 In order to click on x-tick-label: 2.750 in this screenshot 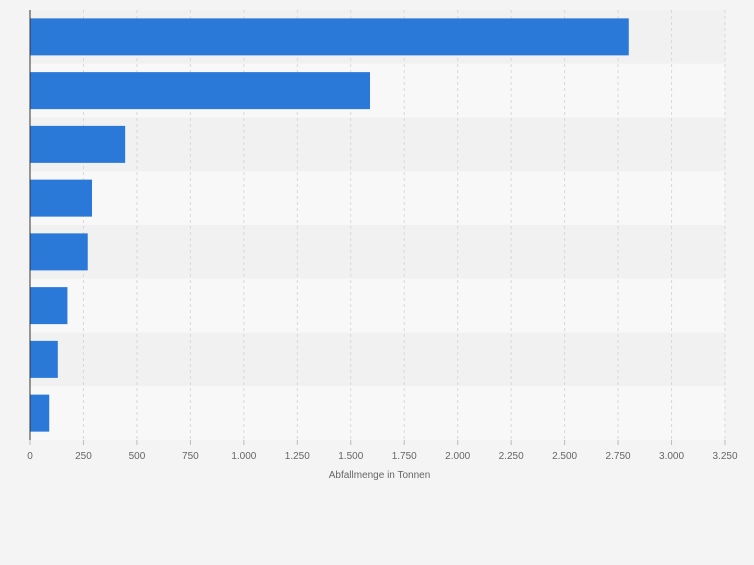, I will do `click(618, 456)`.